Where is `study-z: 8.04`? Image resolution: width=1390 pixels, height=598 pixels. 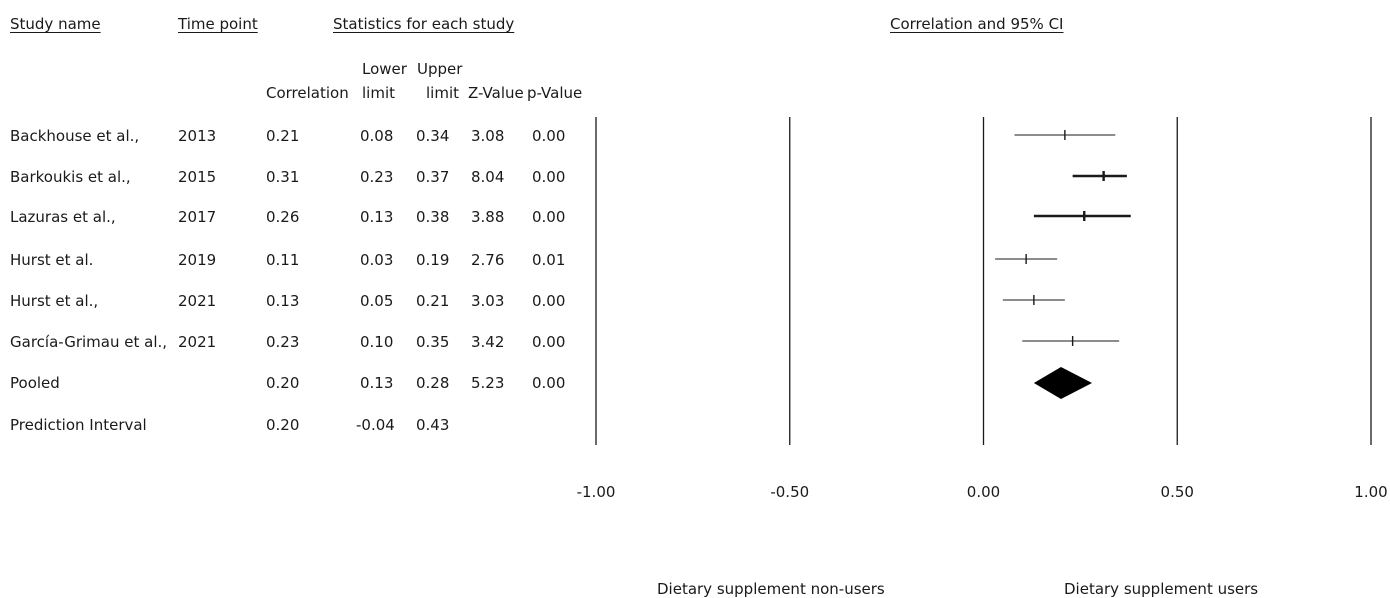
study-z: 8.04 is located at coordinates (488, 177).